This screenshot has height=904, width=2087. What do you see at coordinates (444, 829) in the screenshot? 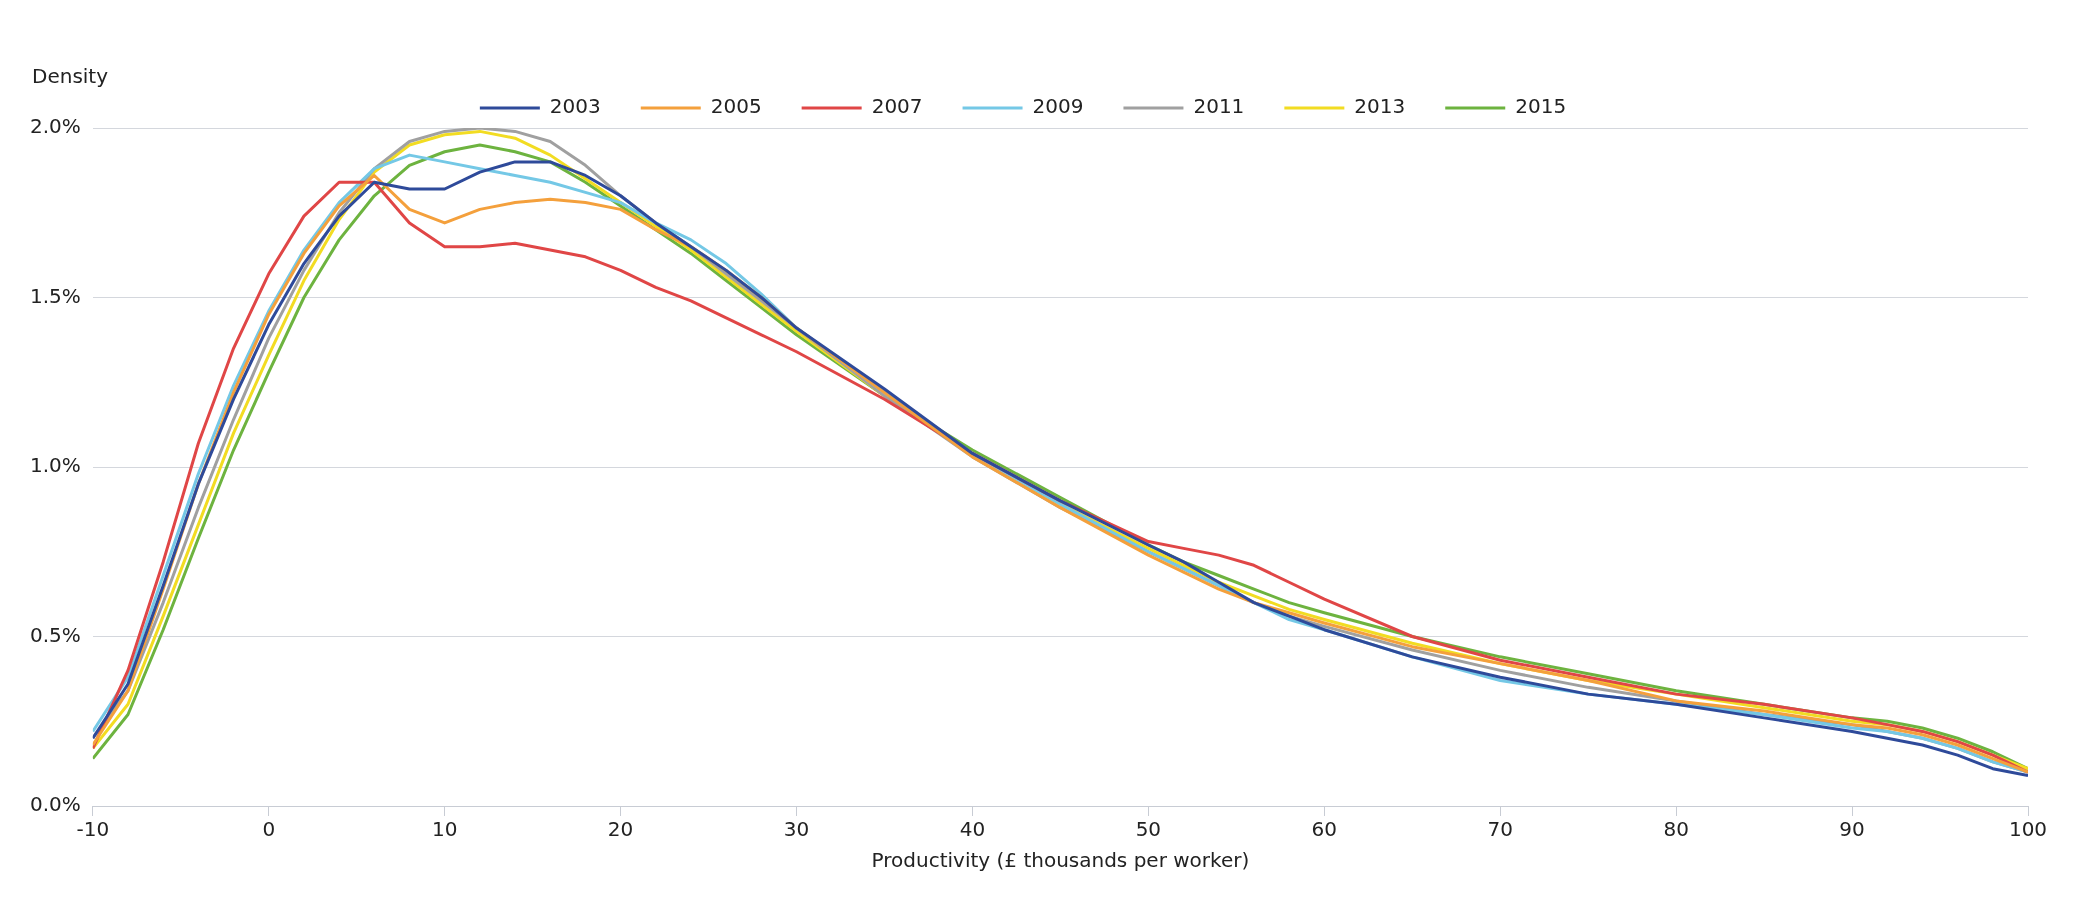
I see `x-tick-label: 10` at bounding box center [444, 829].